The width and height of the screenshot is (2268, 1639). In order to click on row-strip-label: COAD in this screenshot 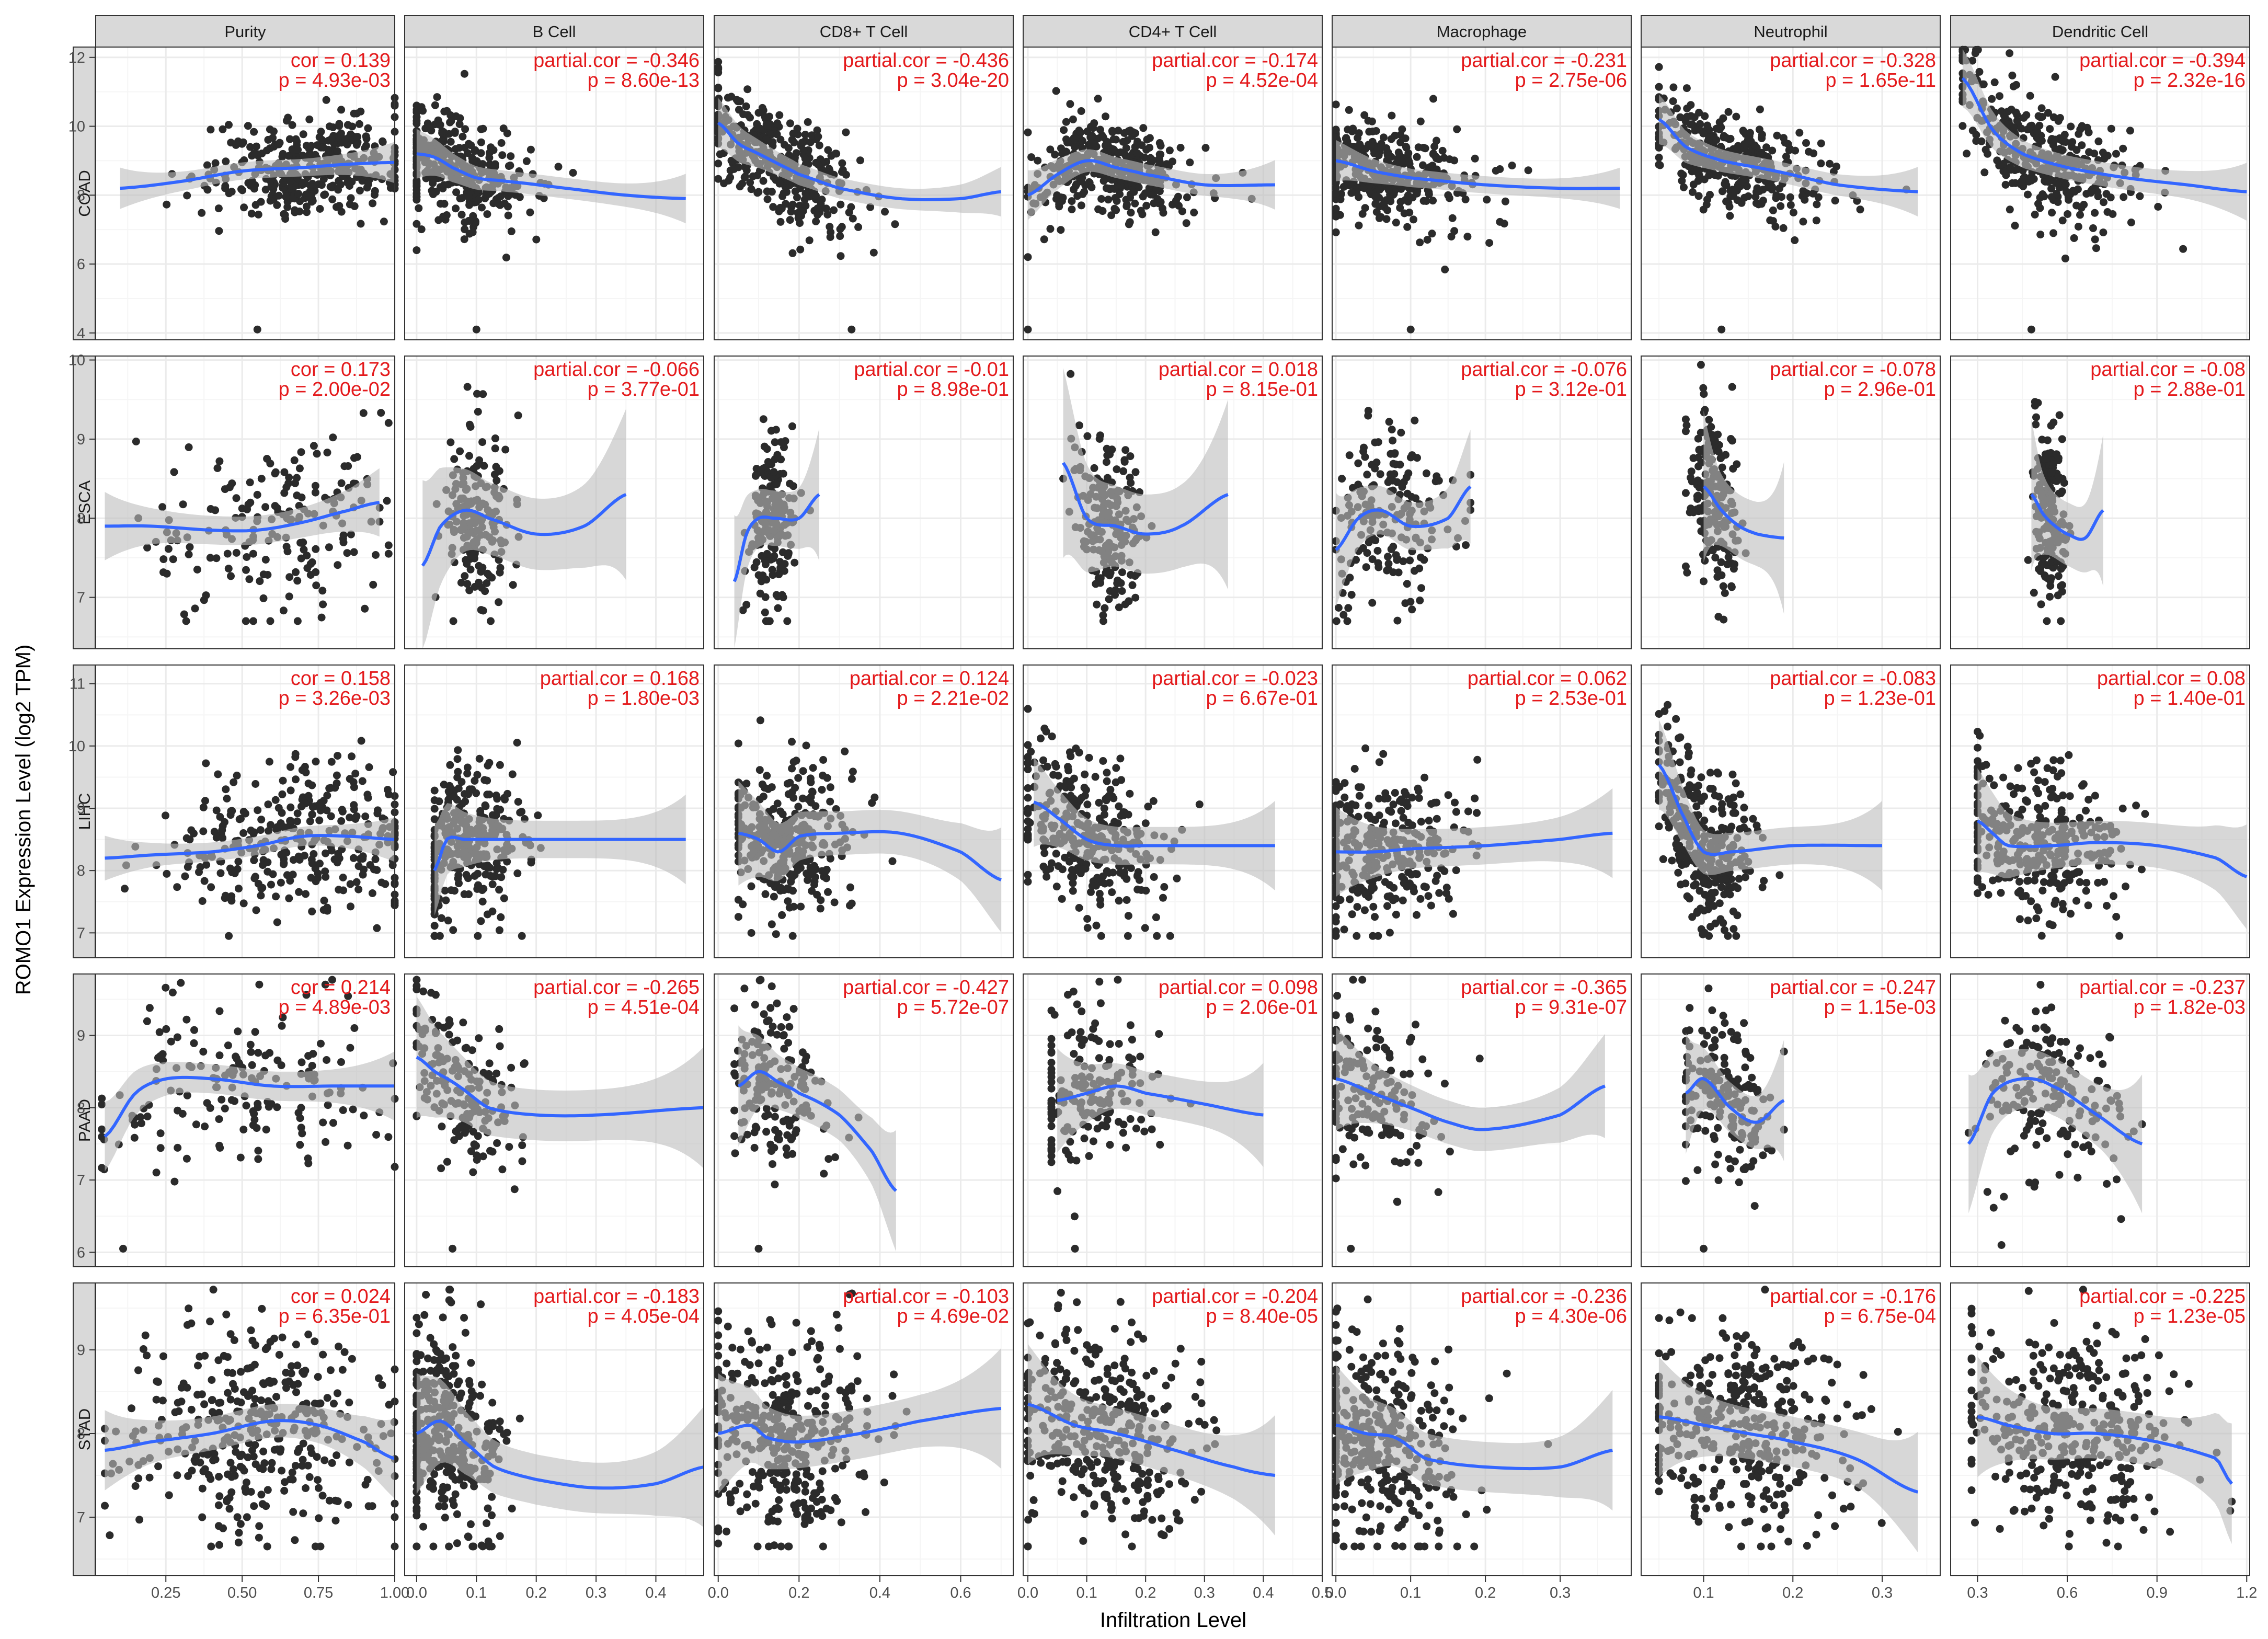, I will do `click(84, 193)`.